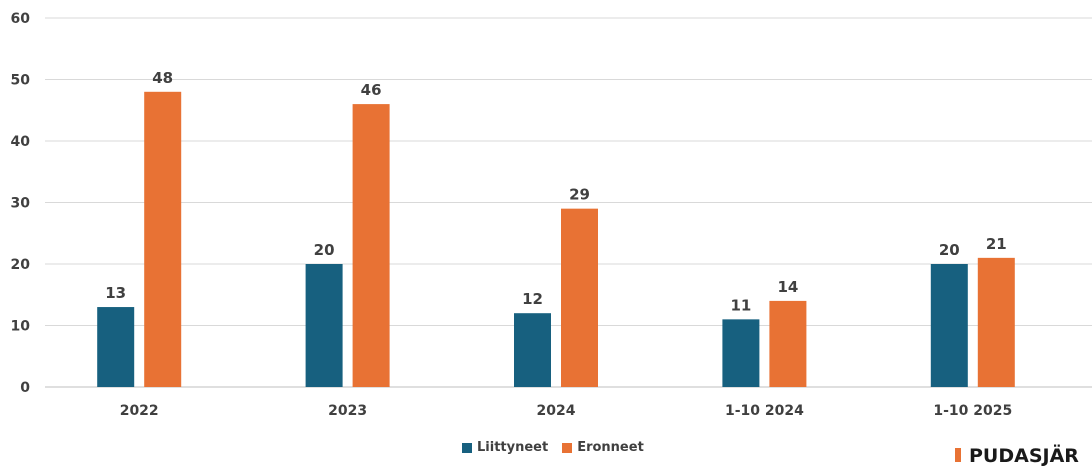  What do you see at coordinates (467, 447) in the screenshot?
I see `legend-swatch-liittyneet` at bounding box center [467, 447].